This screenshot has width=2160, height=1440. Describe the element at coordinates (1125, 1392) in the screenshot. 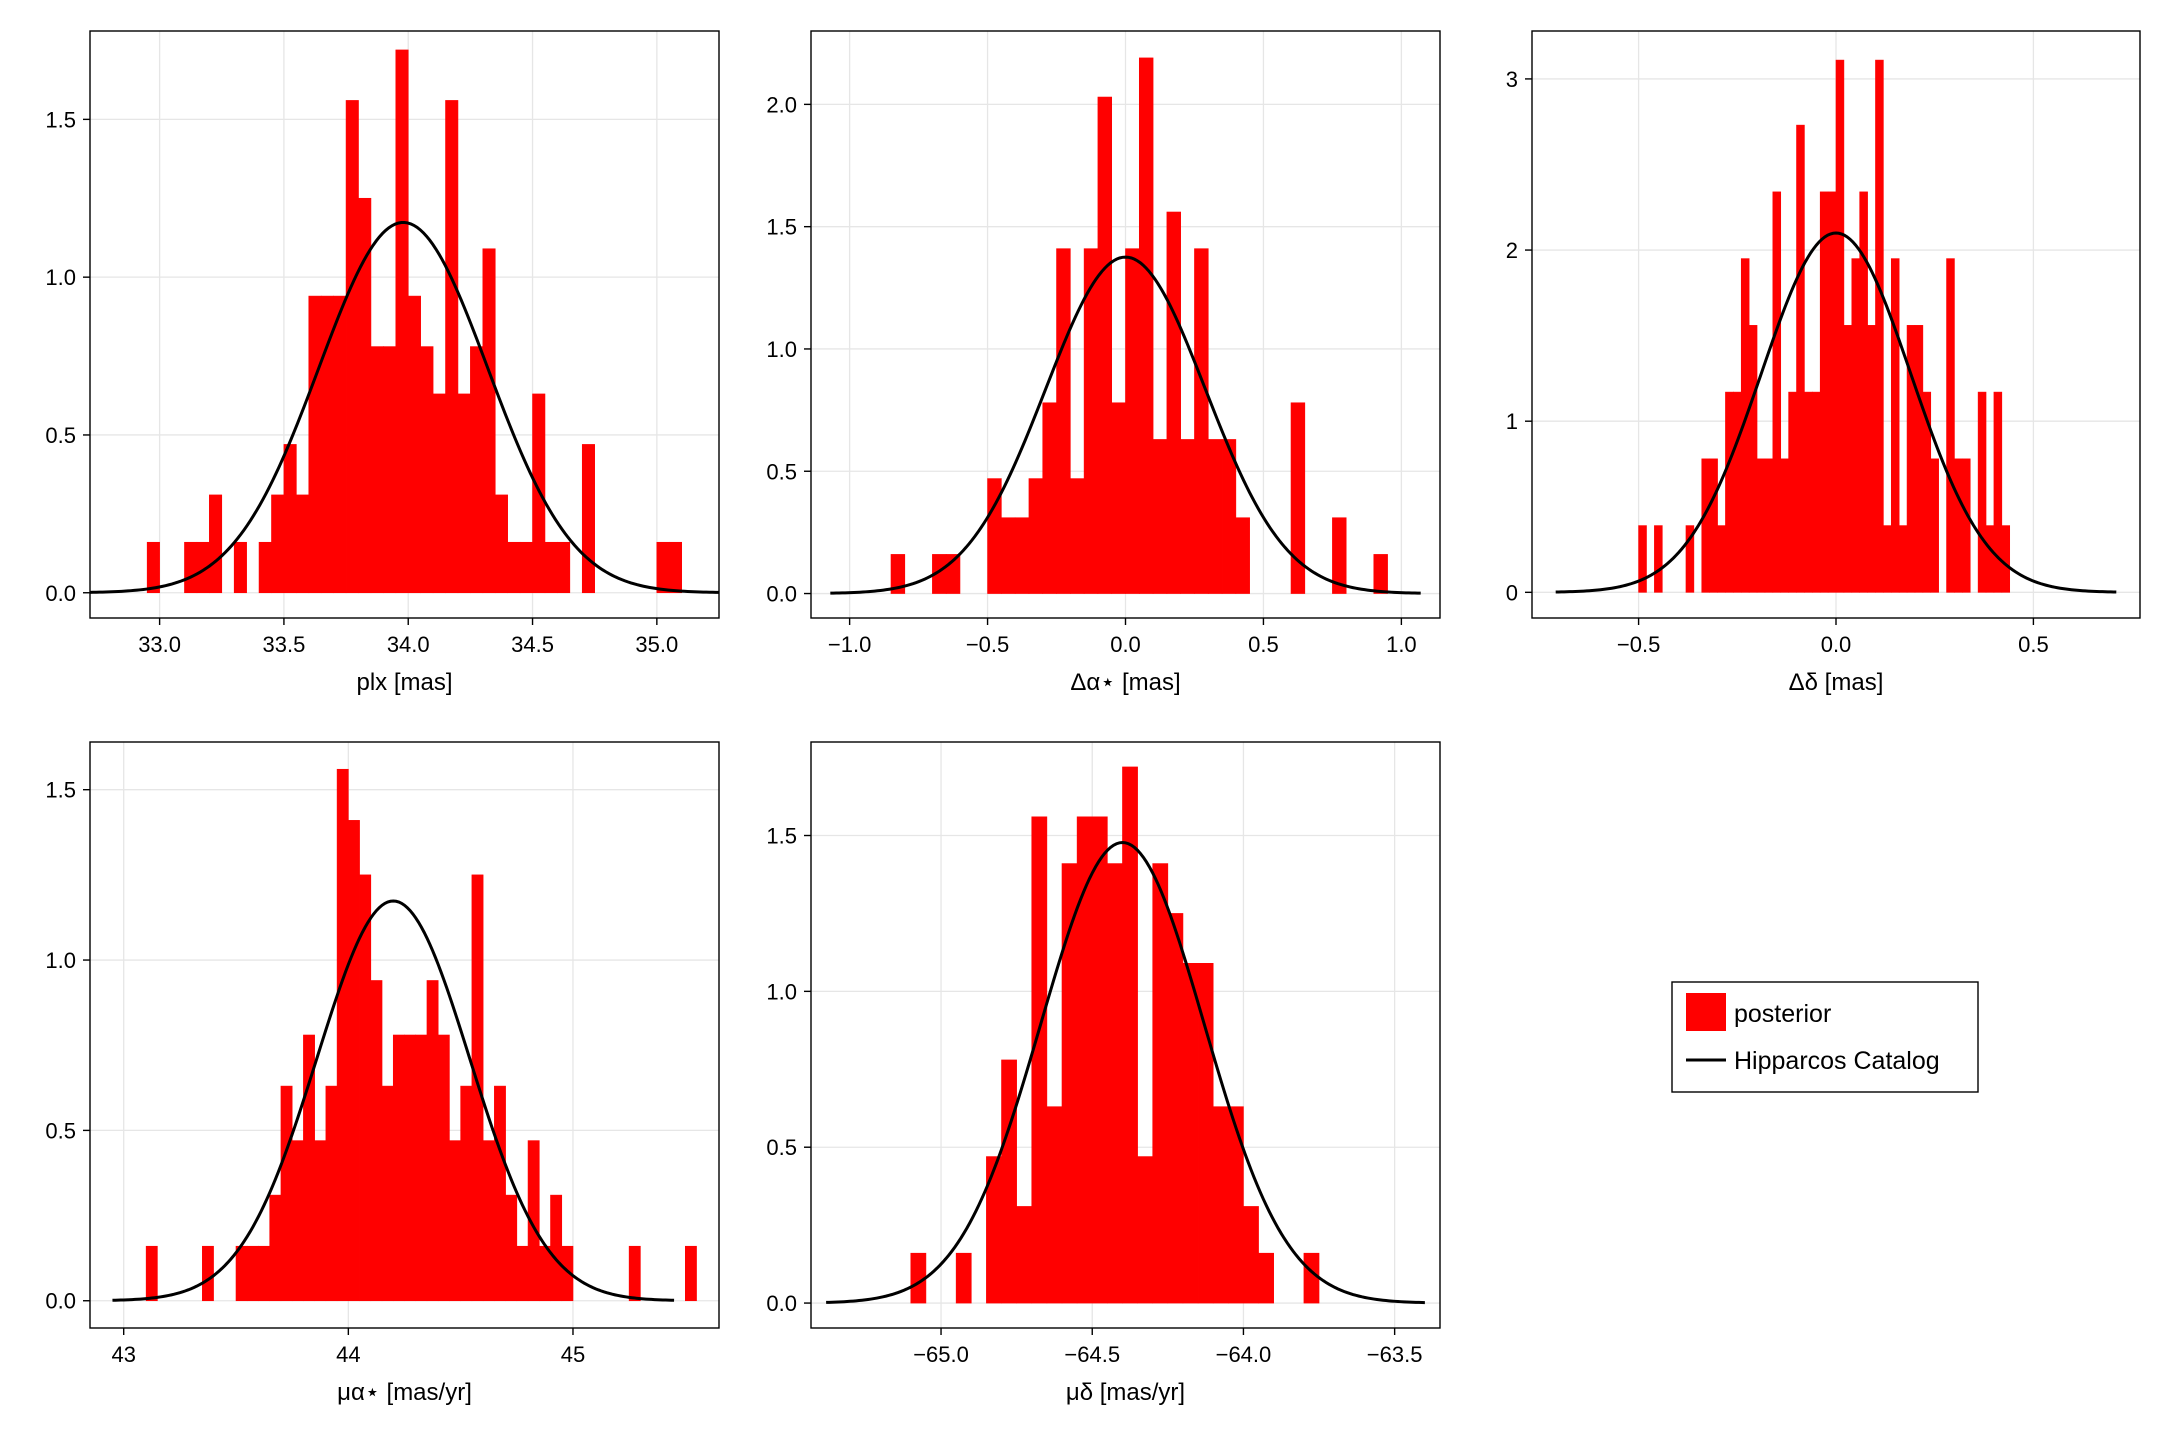

I see `x-axis-label: μδ [mas/yr]` at that location.